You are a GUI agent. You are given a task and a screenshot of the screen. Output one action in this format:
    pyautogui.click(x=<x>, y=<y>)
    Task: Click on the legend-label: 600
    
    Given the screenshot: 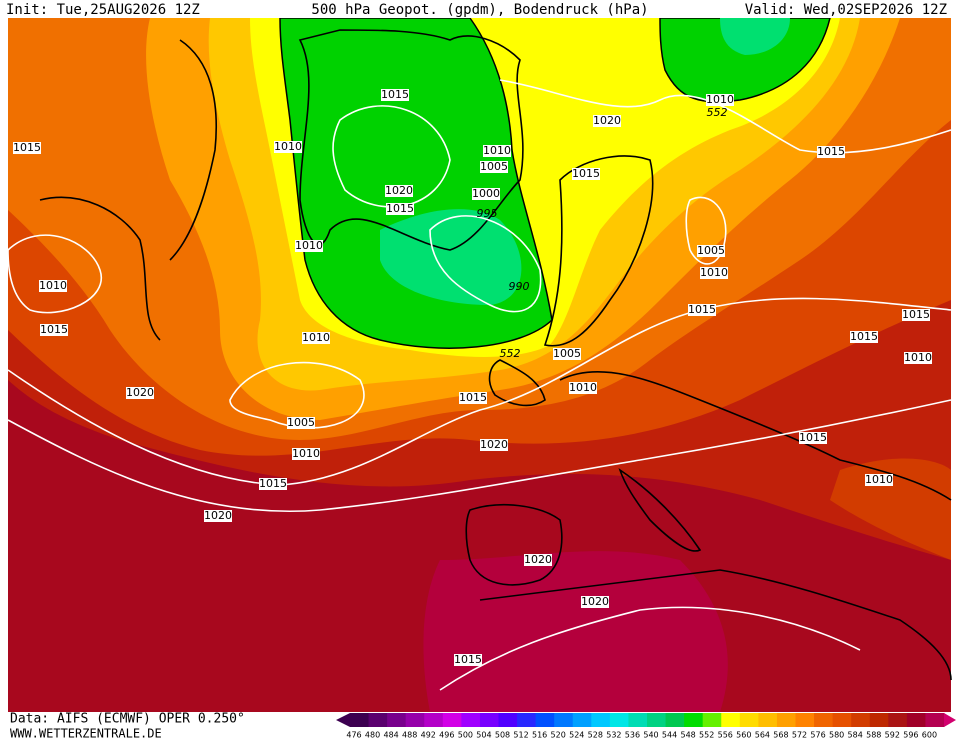 What is the action you would take?
    pyautogui.click(x=929, y=735)
    